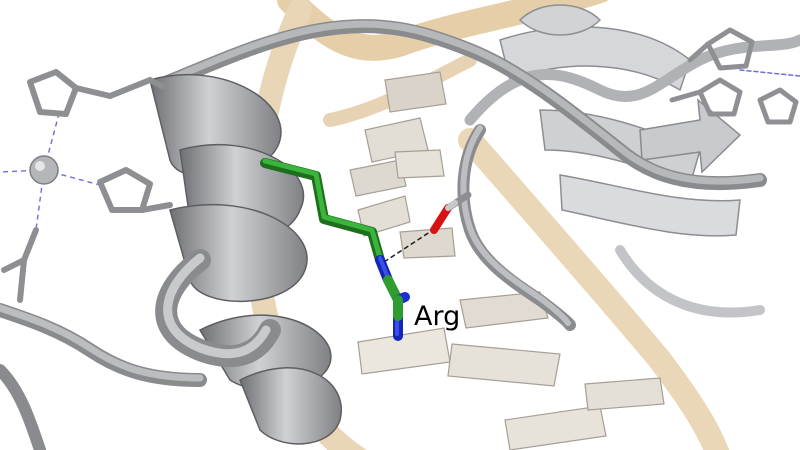 This screenshot has width=800, height=450. I want to click on hydrogen-bond, so click(410, 245).